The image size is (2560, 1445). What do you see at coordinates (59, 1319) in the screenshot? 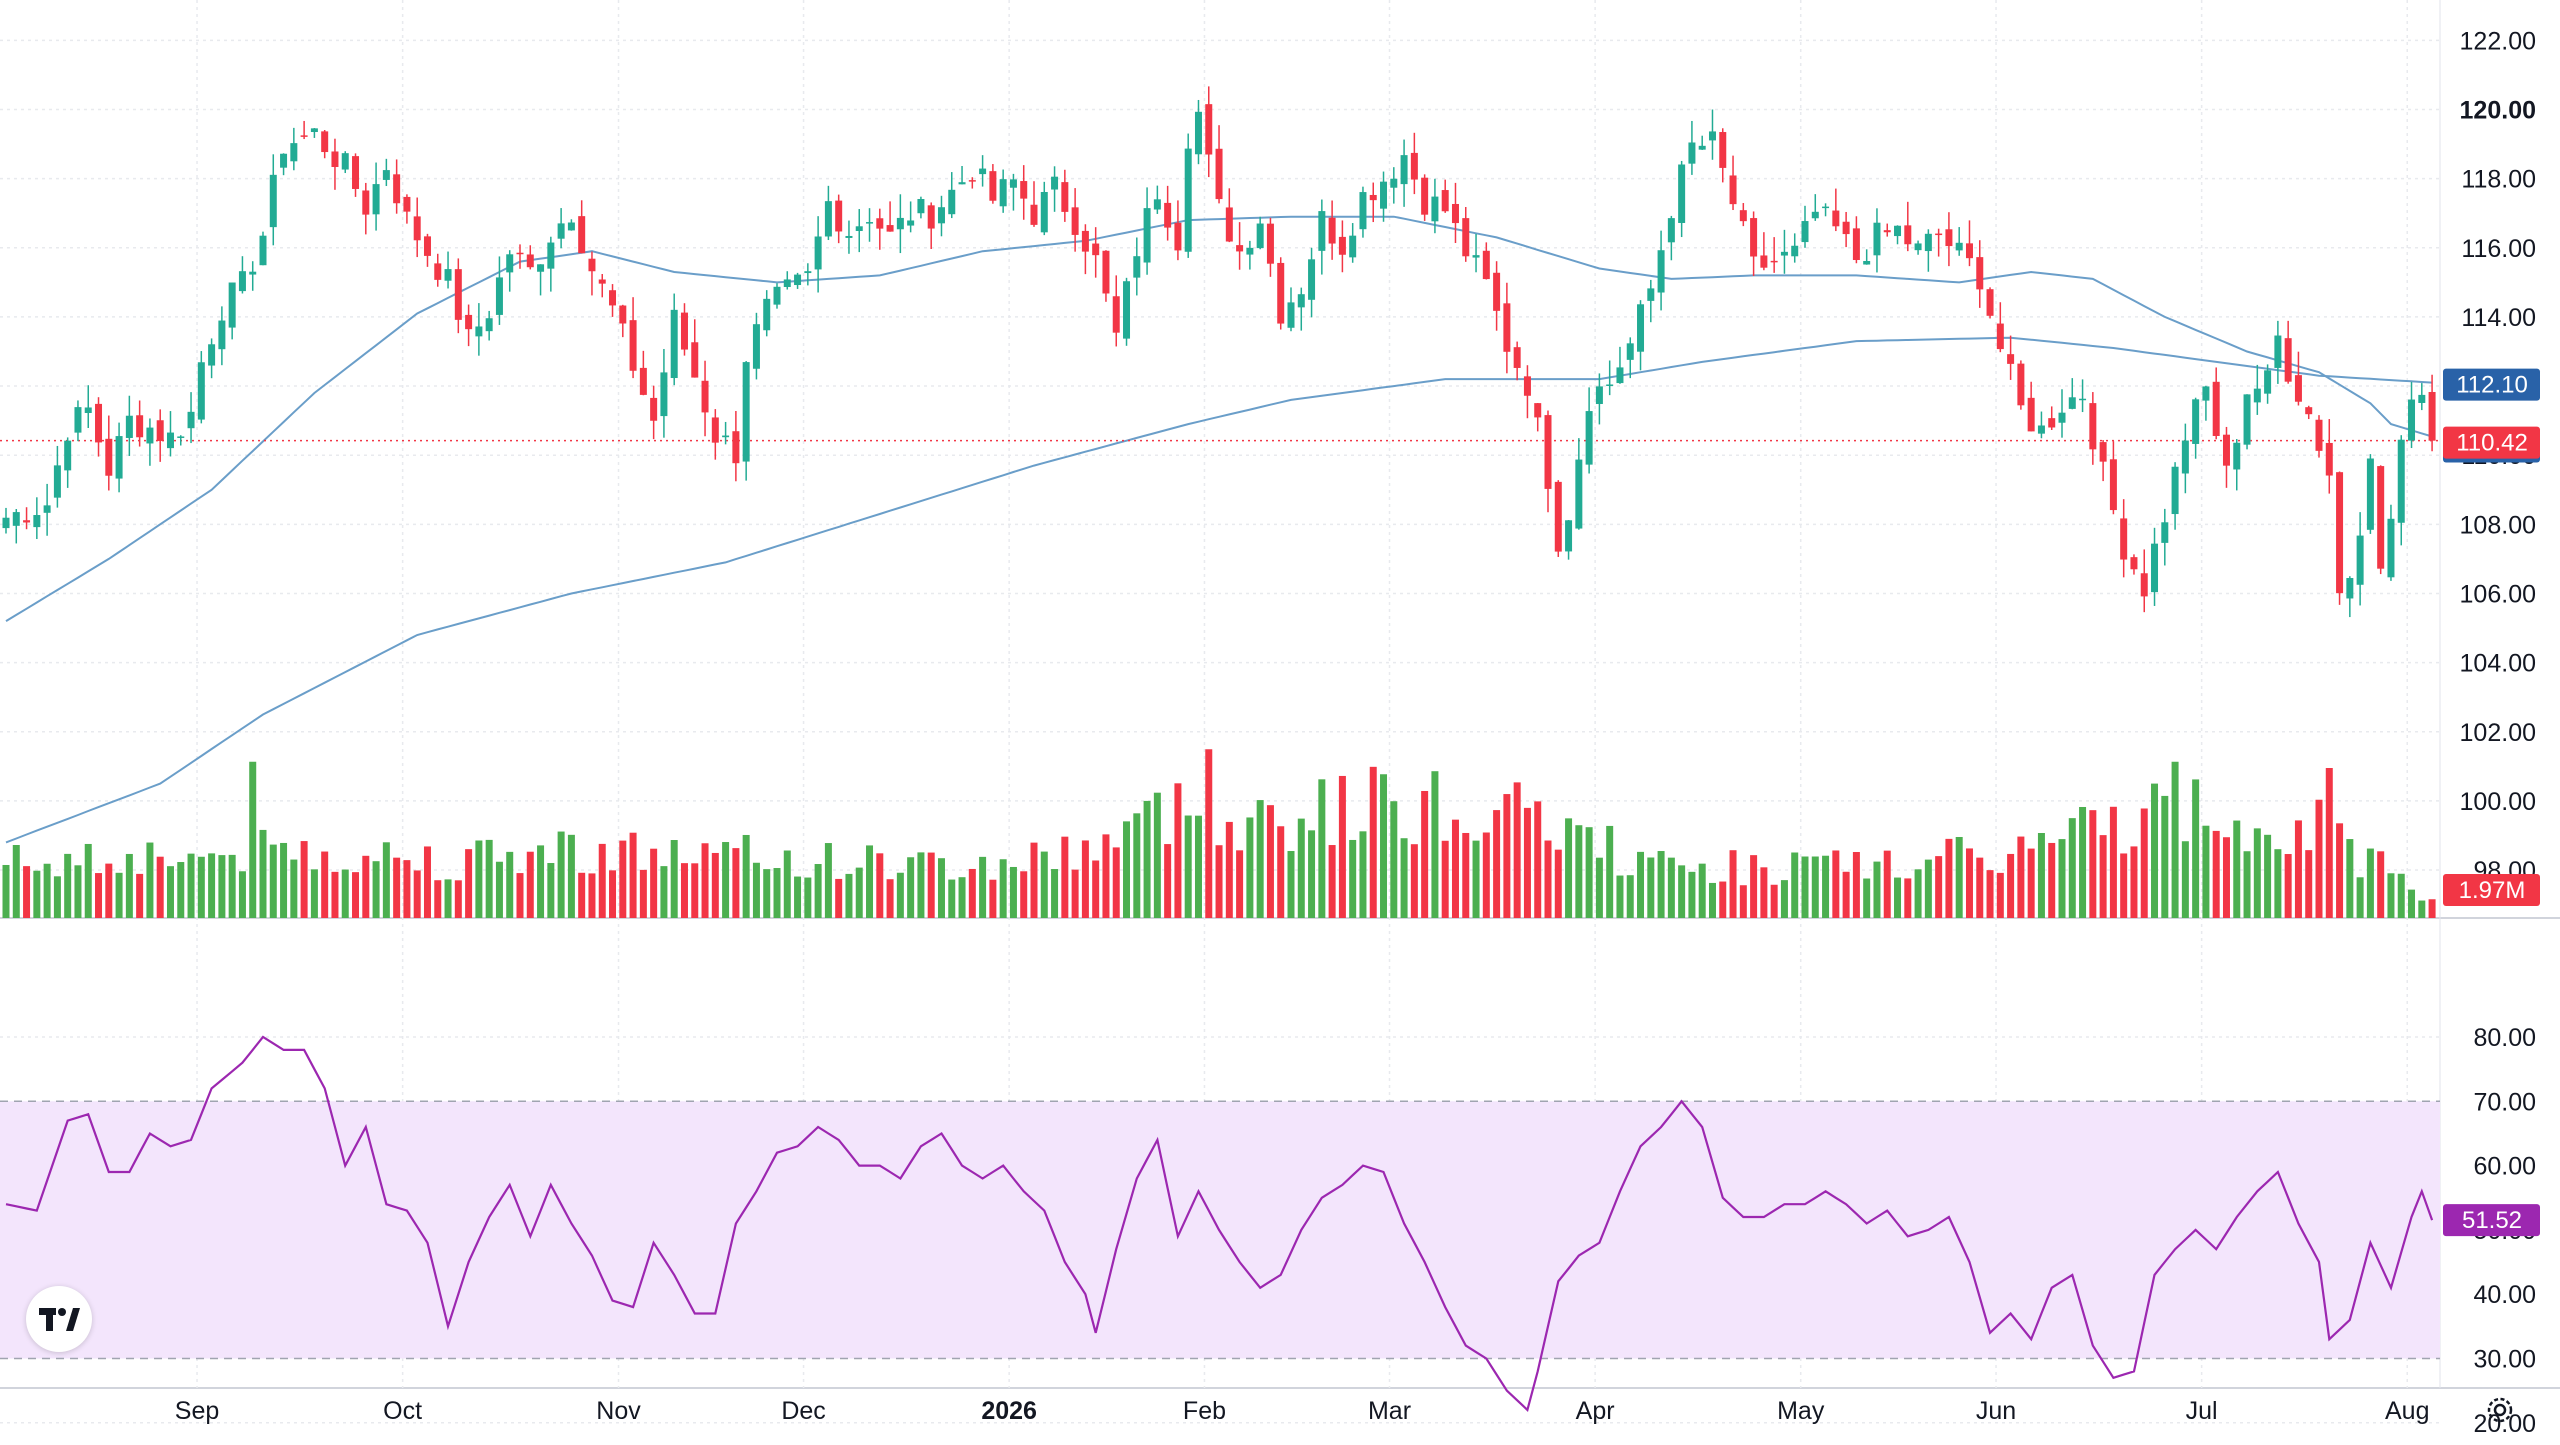
I see `tradingview-logo-icon` at bounding box center [59, 1319].